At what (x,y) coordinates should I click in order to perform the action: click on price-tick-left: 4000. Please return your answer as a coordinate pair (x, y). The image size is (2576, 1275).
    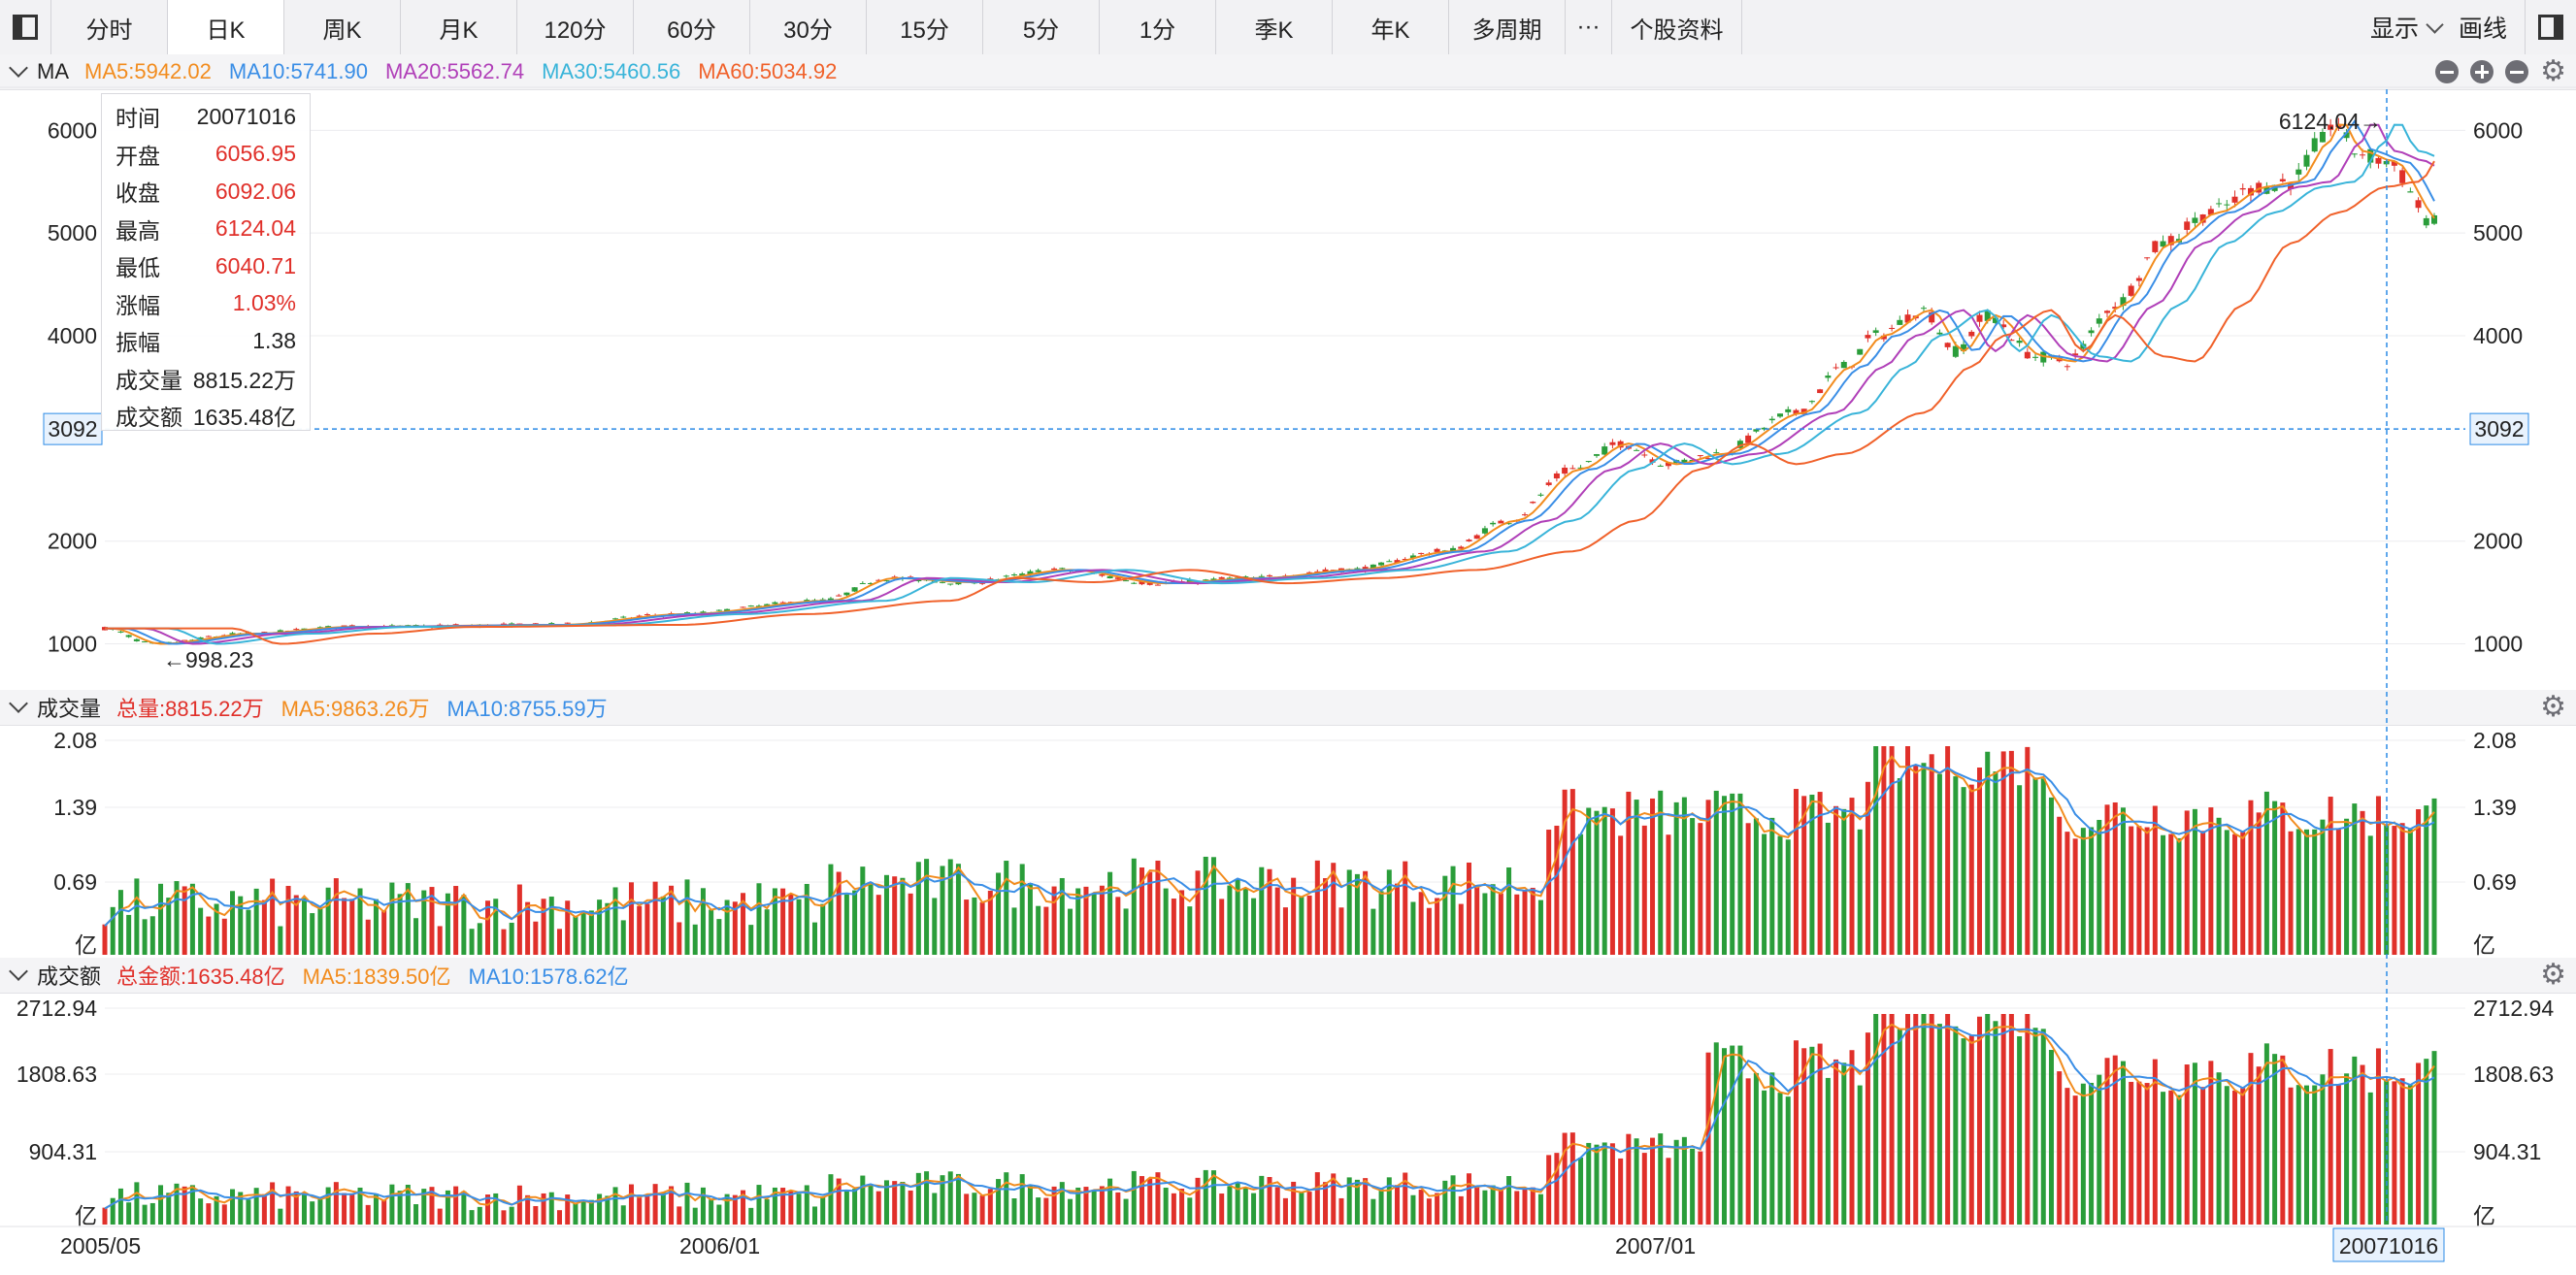
    Looking at the image, I should click on (72, 335).